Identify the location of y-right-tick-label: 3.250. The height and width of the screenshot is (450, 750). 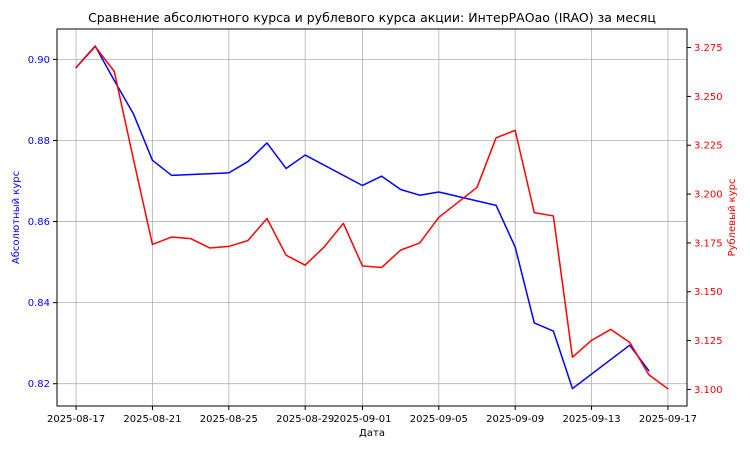
(708, 97).